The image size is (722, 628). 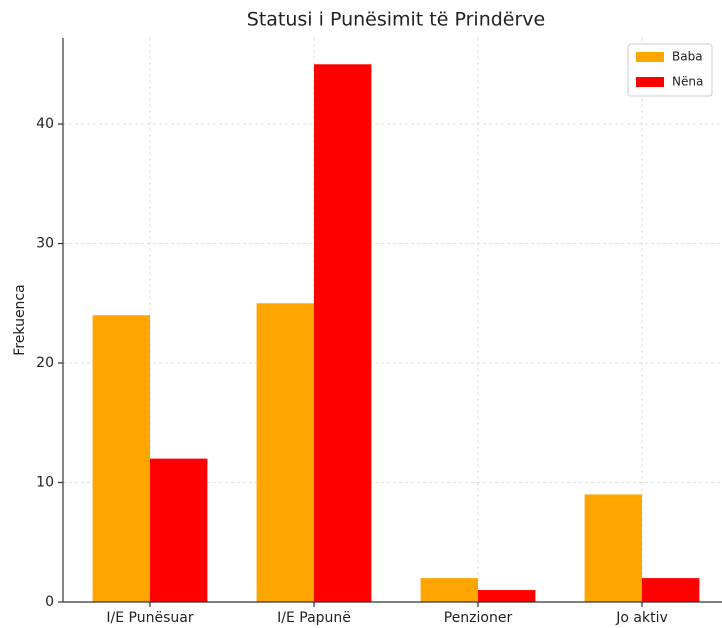 What do you see at coordinates (20, 319) in the screenshot?
I see `y-axis-label: Frekuenca` at bounding box center [20, 319].